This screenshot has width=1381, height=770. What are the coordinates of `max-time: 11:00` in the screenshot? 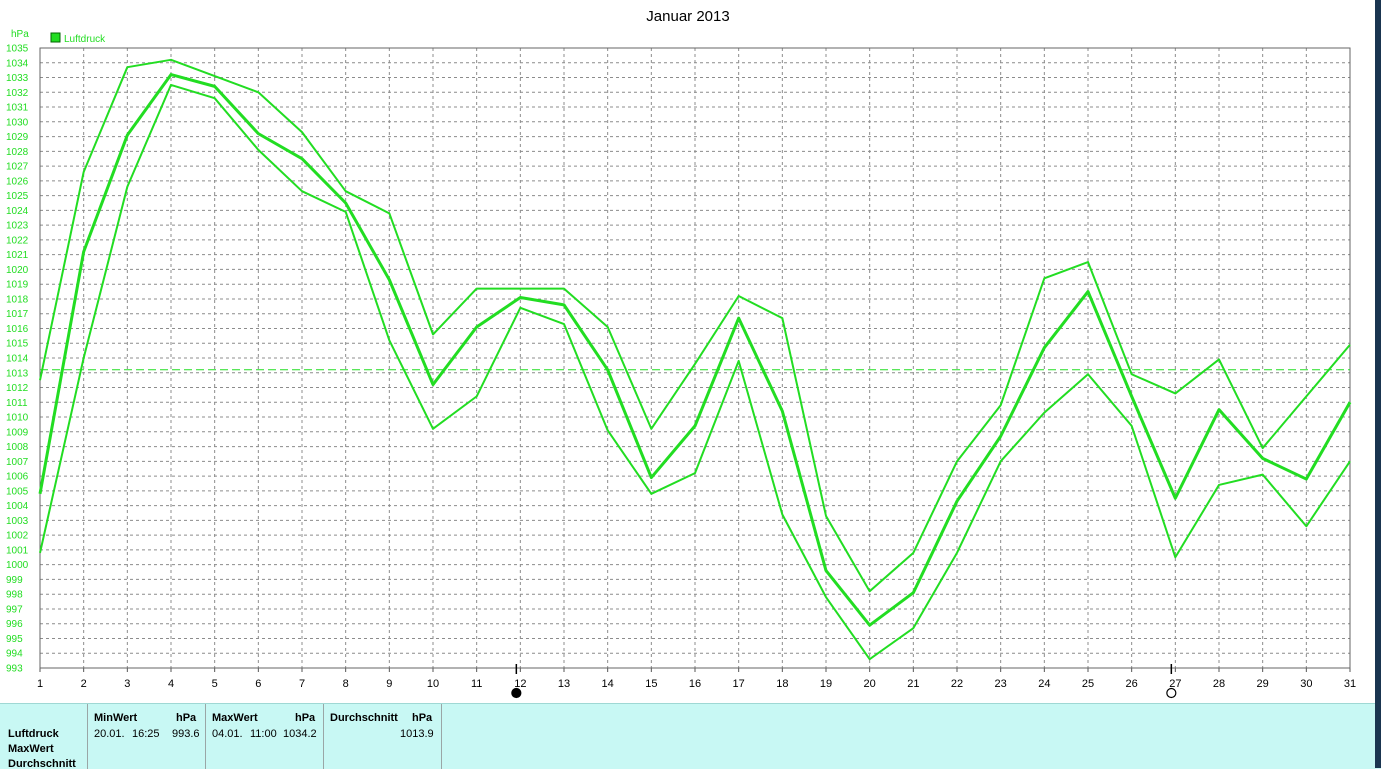 It's located at (263, 734).